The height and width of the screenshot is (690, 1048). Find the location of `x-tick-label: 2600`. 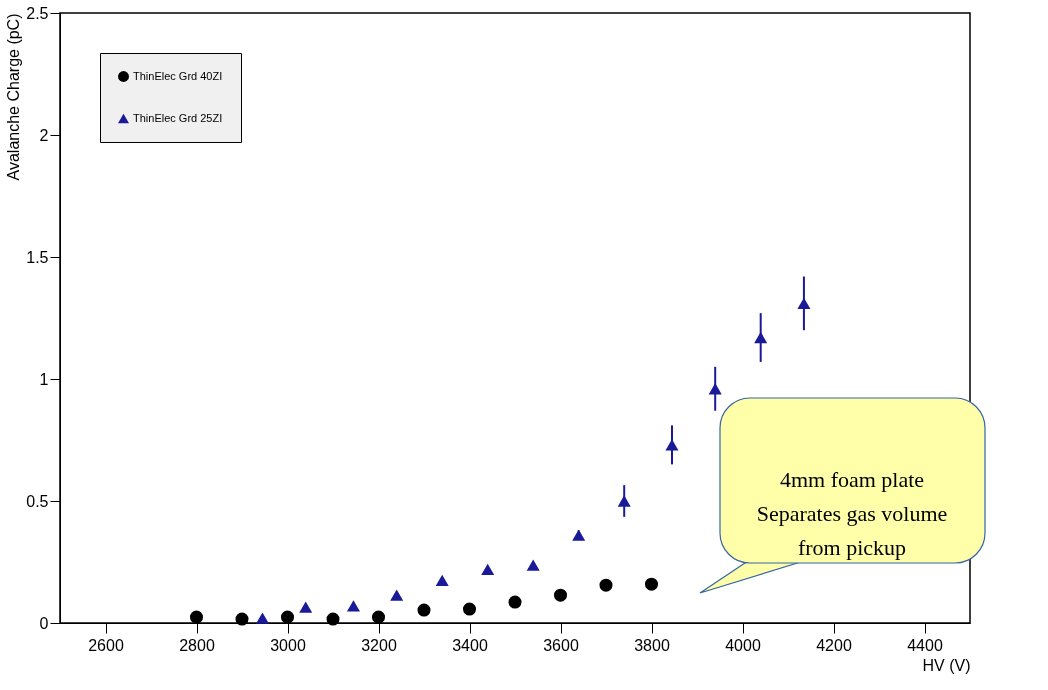

x-tick-label: 2600 is located at coordinates (106, 645).